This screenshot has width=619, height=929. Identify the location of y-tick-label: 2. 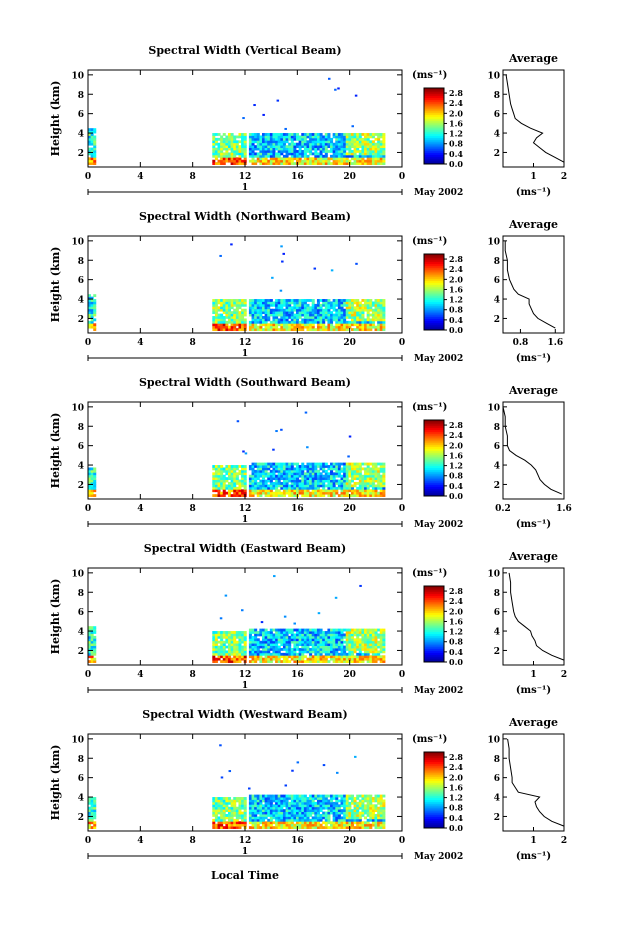
(81, 486).